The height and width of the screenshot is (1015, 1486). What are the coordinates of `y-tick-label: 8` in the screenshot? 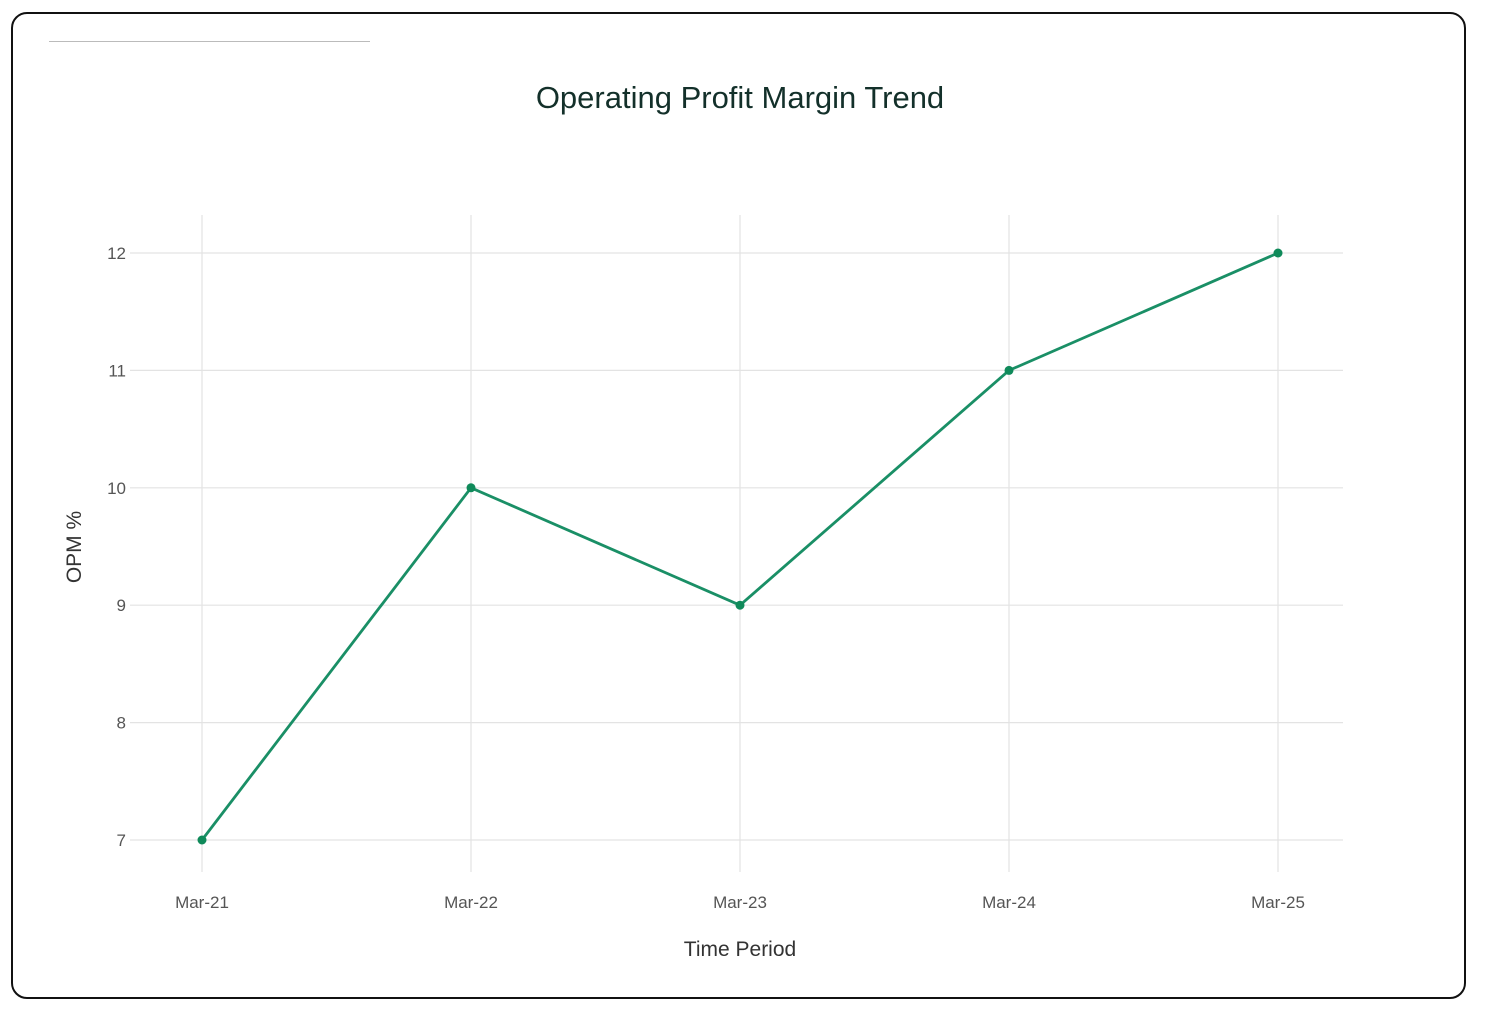 It's located at (121, 723).